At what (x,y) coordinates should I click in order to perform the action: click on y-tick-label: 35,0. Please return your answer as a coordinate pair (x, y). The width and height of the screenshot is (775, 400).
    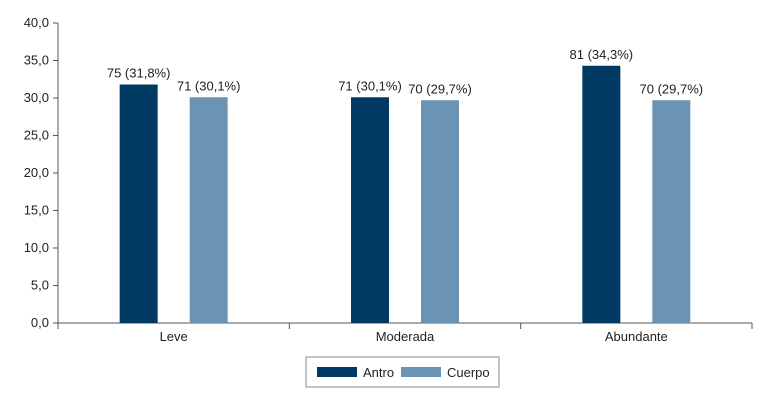
    Looking at the image, I should click on (36, 60).